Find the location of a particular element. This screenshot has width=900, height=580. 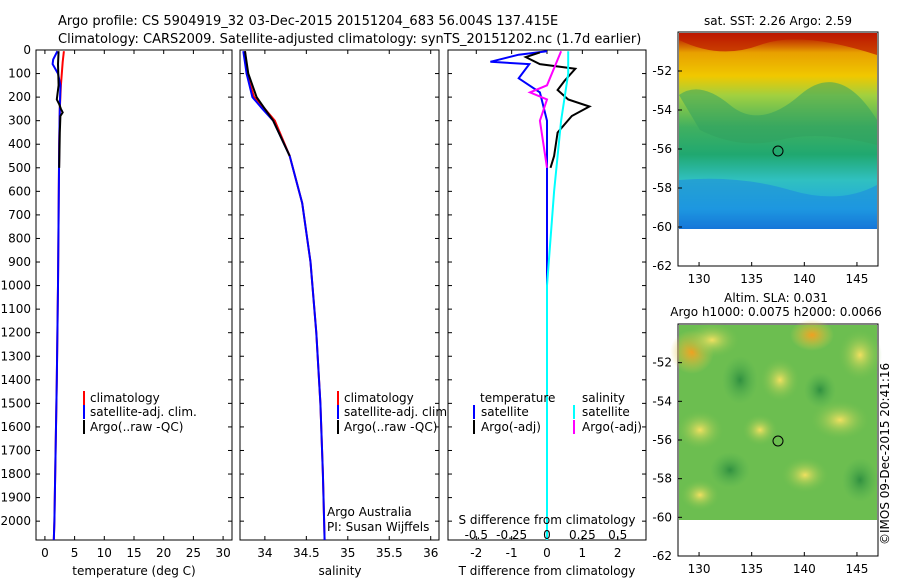

x-tick-label: -1 is located at coordinates (512, 553).